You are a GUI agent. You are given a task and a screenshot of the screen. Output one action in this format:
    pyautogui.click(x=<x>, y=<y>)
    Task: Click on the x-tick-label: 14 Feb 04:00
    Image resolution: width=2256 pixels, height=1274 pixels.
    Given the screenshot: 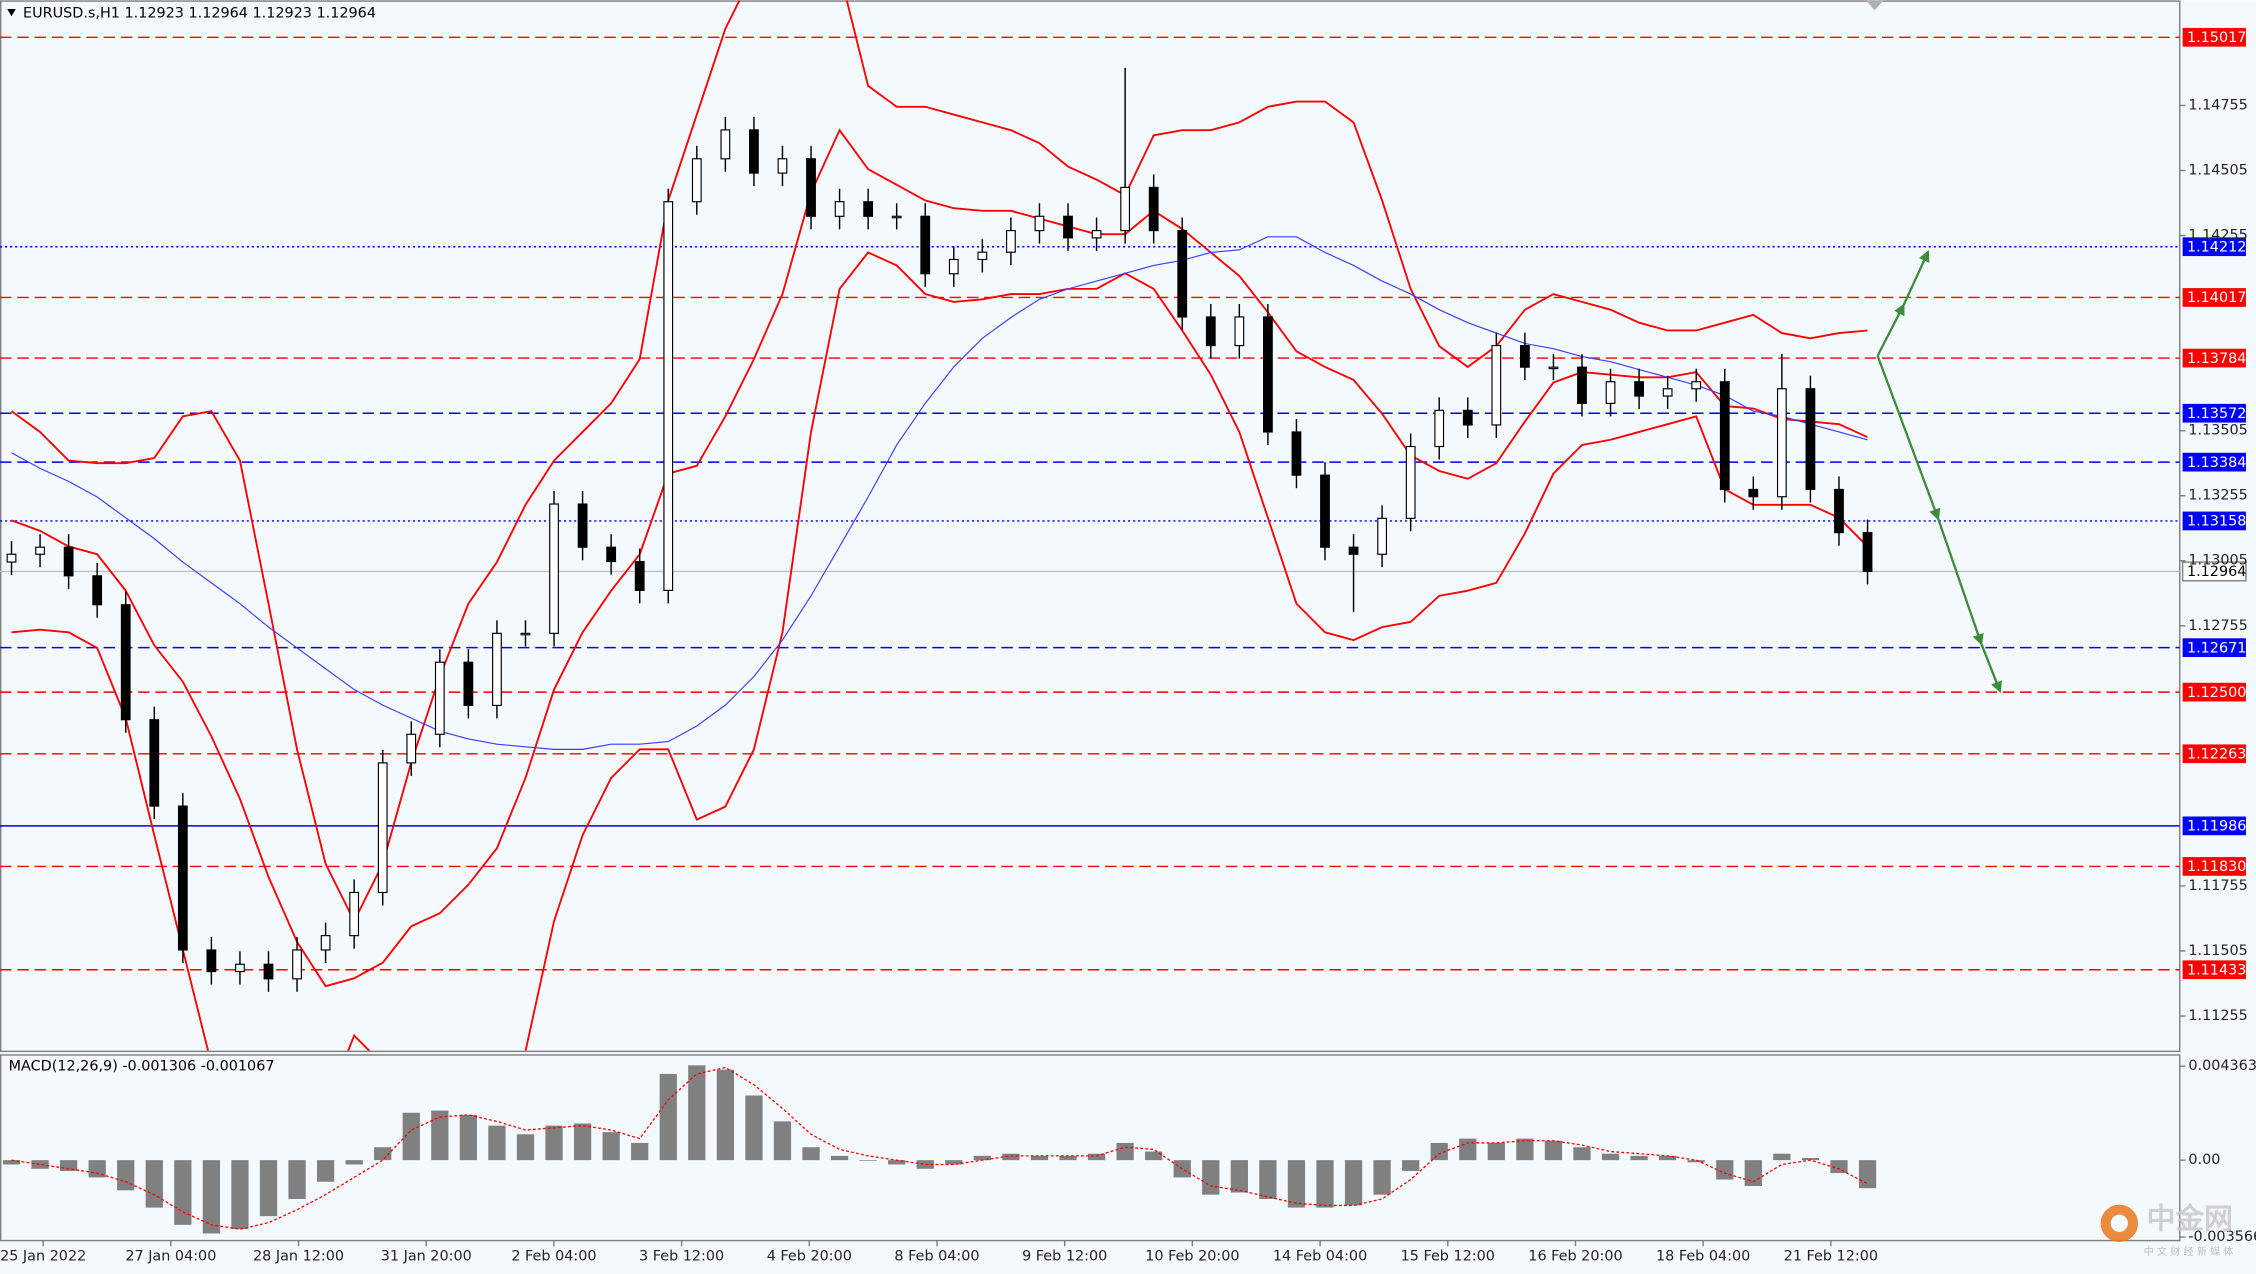 What is the action you would take?
    pyautogui.click(x=1320, y=1256)
    